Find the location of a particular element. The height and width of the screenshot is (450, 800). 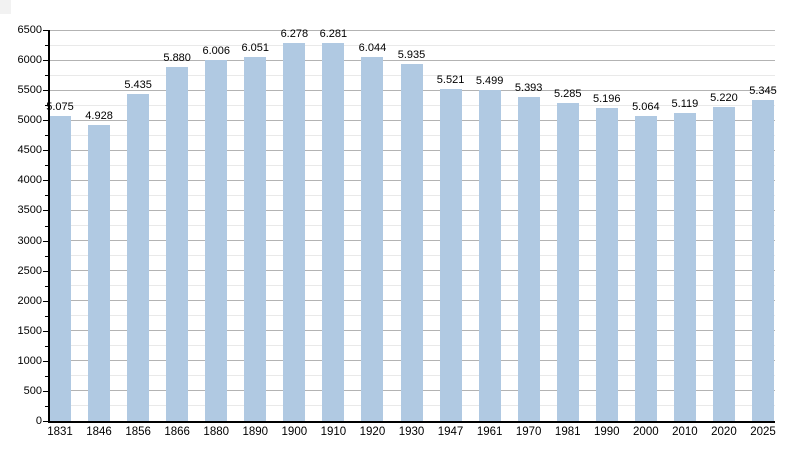

bar-value-label: 4.928 is located at coordinates (99, 115).